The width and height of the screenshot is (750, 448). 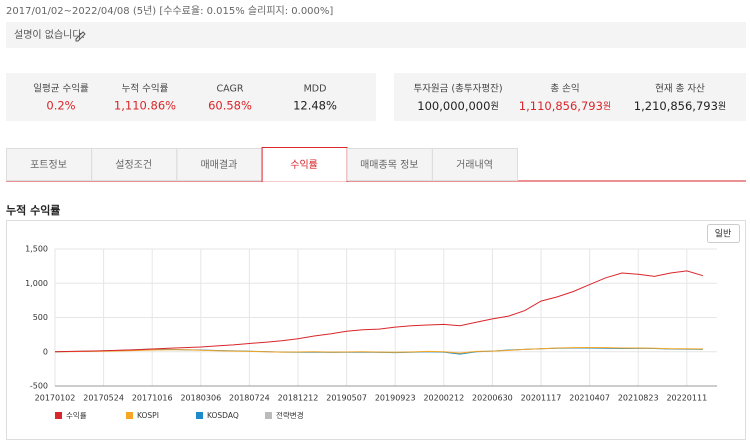 I want to click on tab-label: 매매종목 정보, so click(x=389, y=165).